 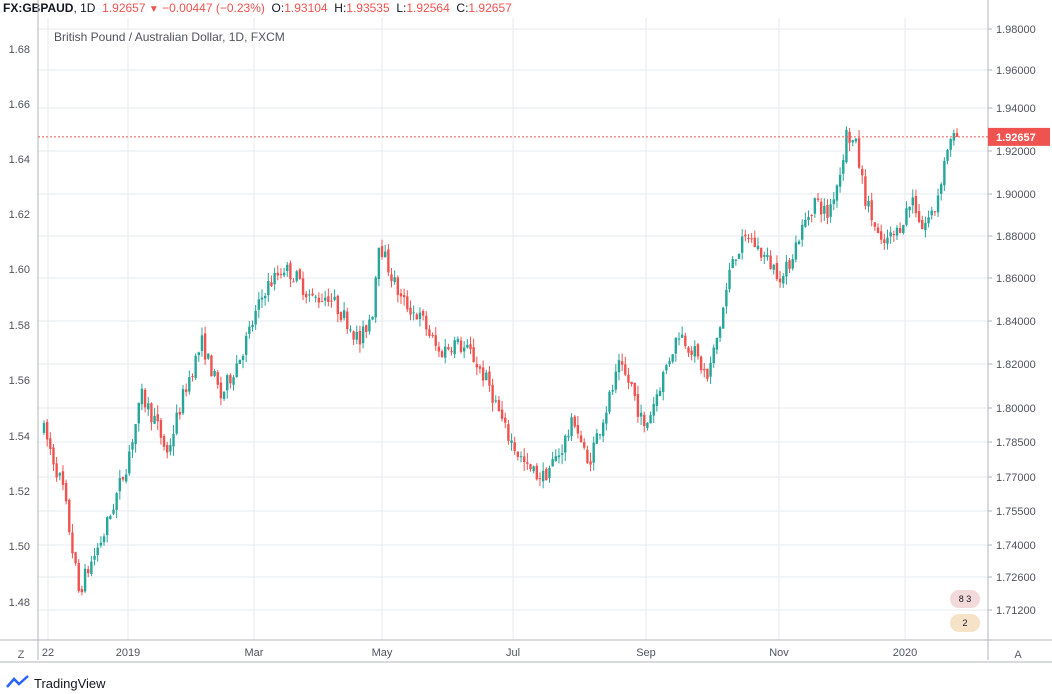 What do you see at coordinates (382, 653) in the screenshot?
I see `time-axis-tick-label: May` at bounding box center [382, 653].